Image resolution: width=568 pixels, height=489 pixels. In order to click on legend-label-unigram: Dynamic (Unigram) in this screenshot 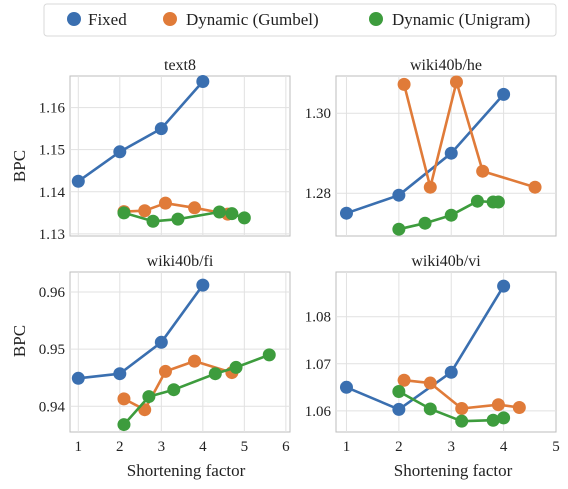, I will do `click(461, 19)`.